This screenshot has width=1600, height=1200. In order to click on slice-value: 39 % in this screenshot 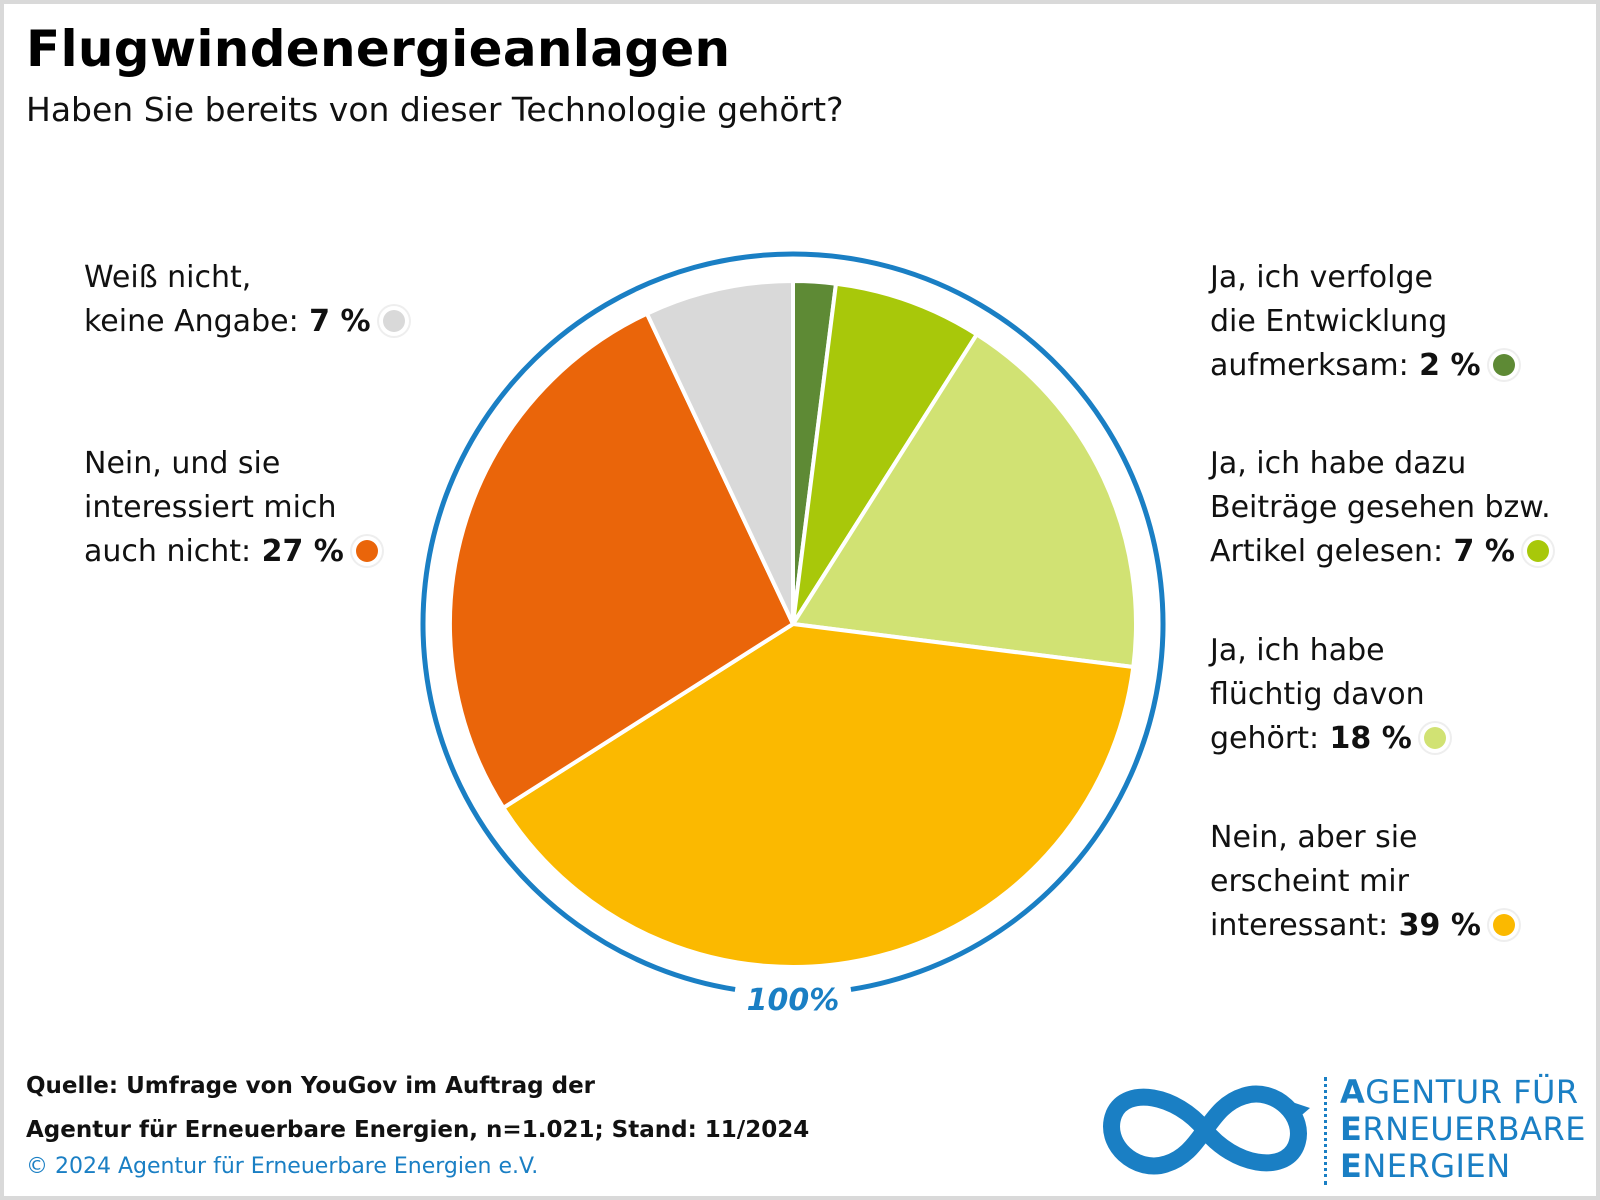, I will do `click(1434, 925)`.